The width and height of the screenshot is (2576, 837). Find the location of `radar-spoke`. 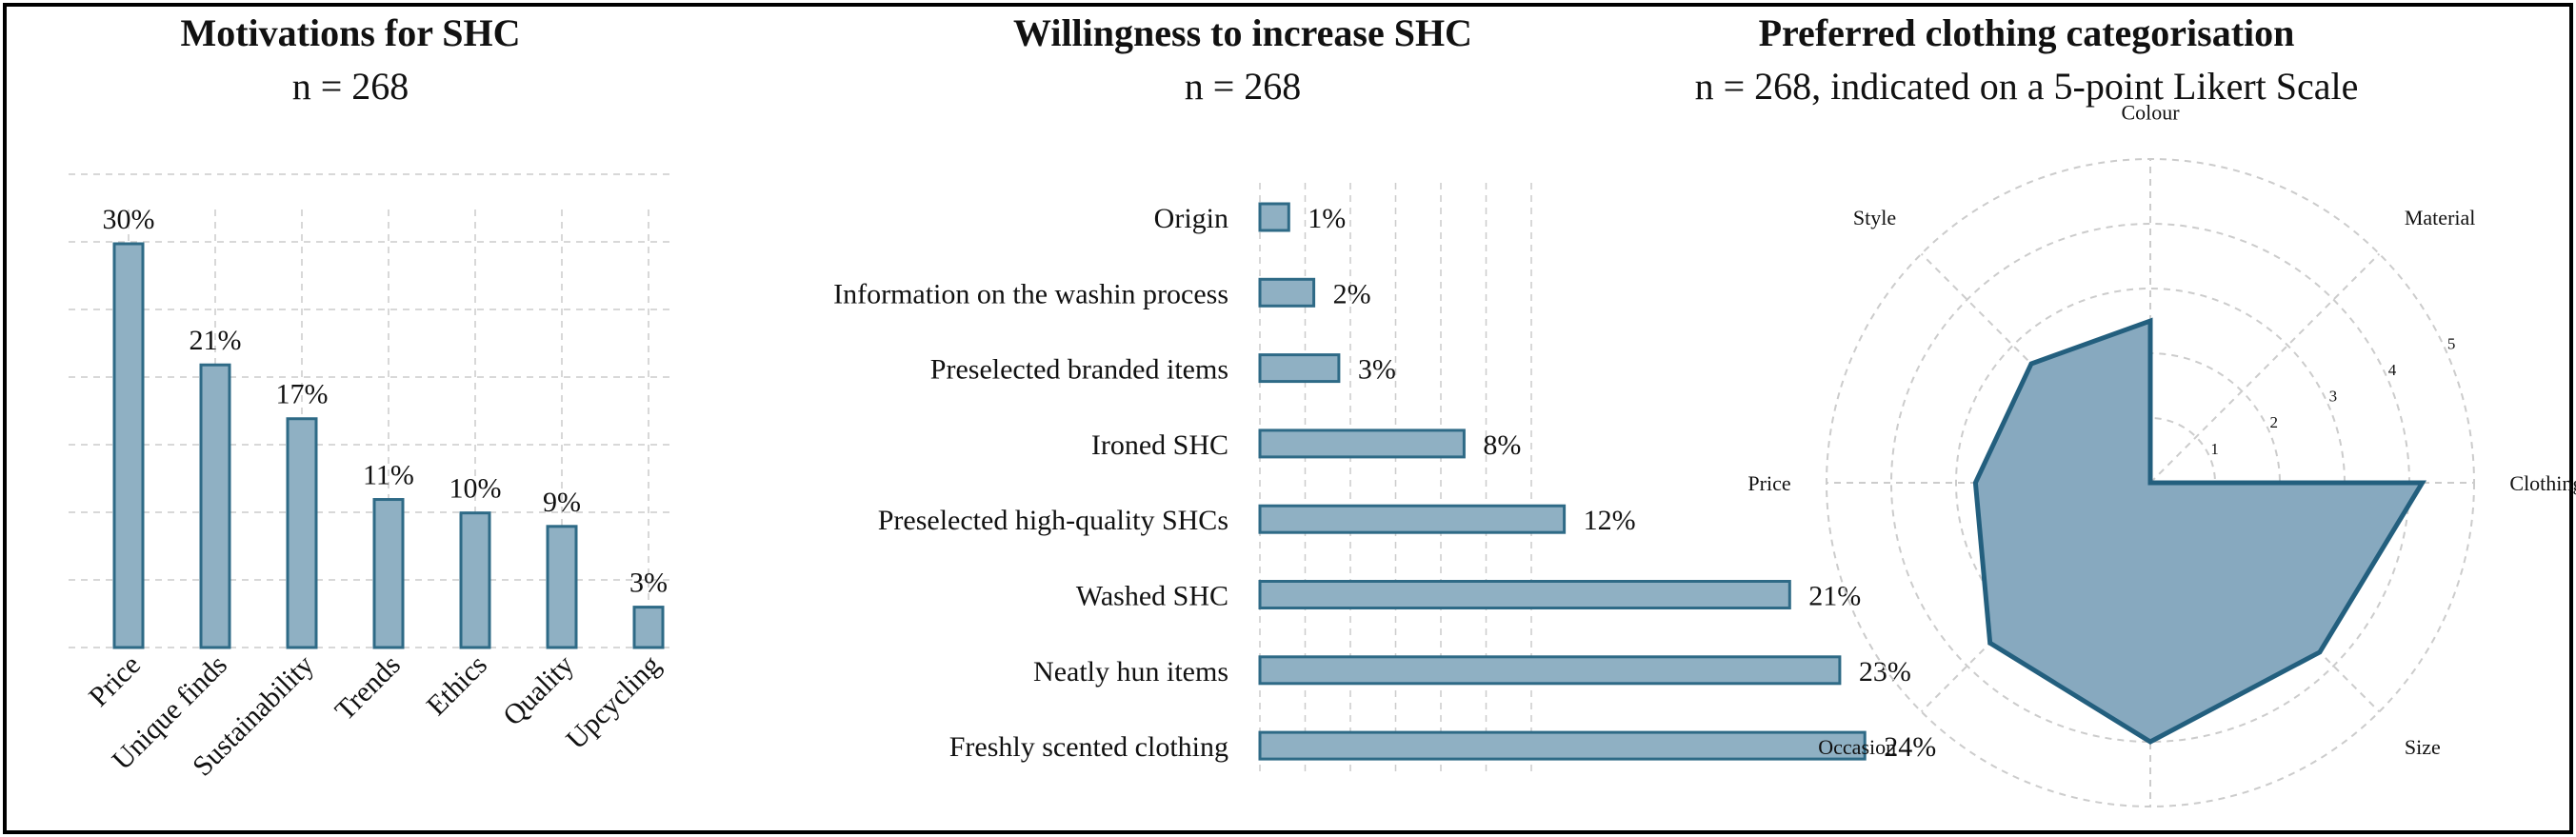

radar-spoke is located at coordinates (2265, 368).